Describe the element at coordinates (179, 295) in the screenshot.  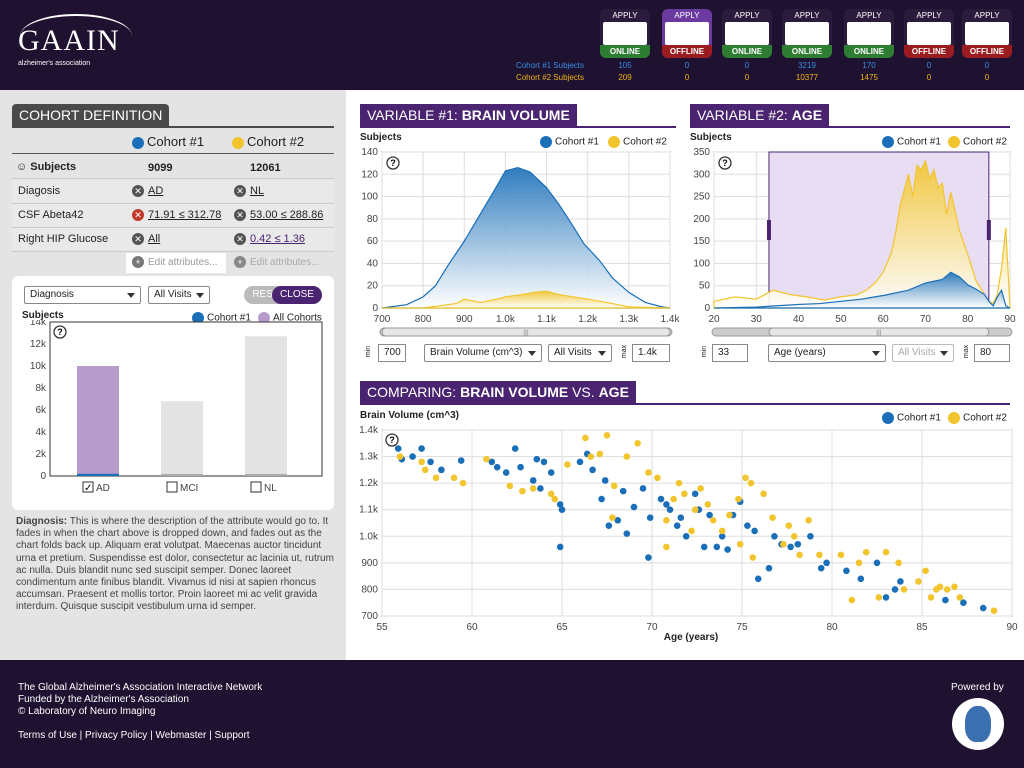
I see `visits-select: All Visits` at that location.